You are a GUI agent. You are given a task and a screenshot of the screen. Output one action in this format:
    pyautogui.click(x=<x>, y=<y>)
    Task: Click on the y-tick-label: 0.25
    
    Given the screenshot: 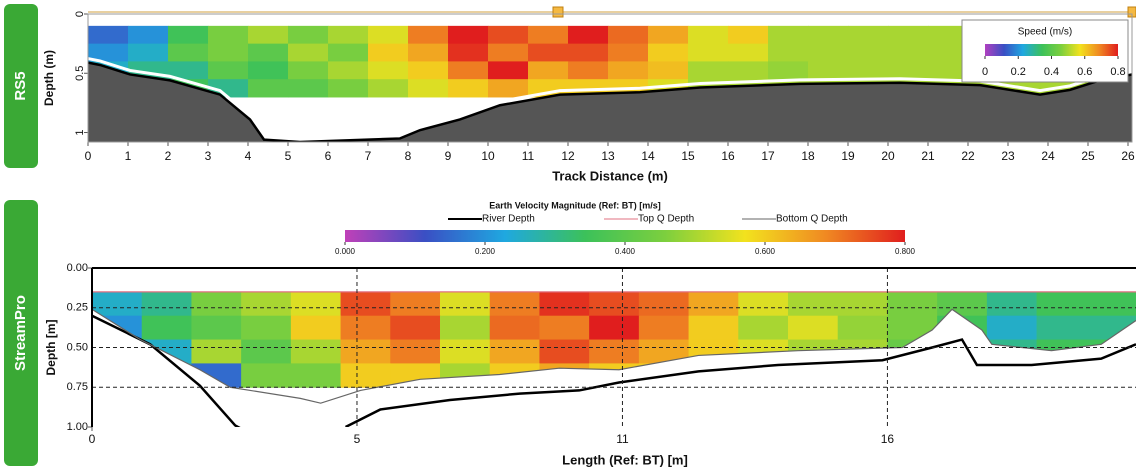 What is the action you would take?
    pyautogui.click(x=77, y=308)
    